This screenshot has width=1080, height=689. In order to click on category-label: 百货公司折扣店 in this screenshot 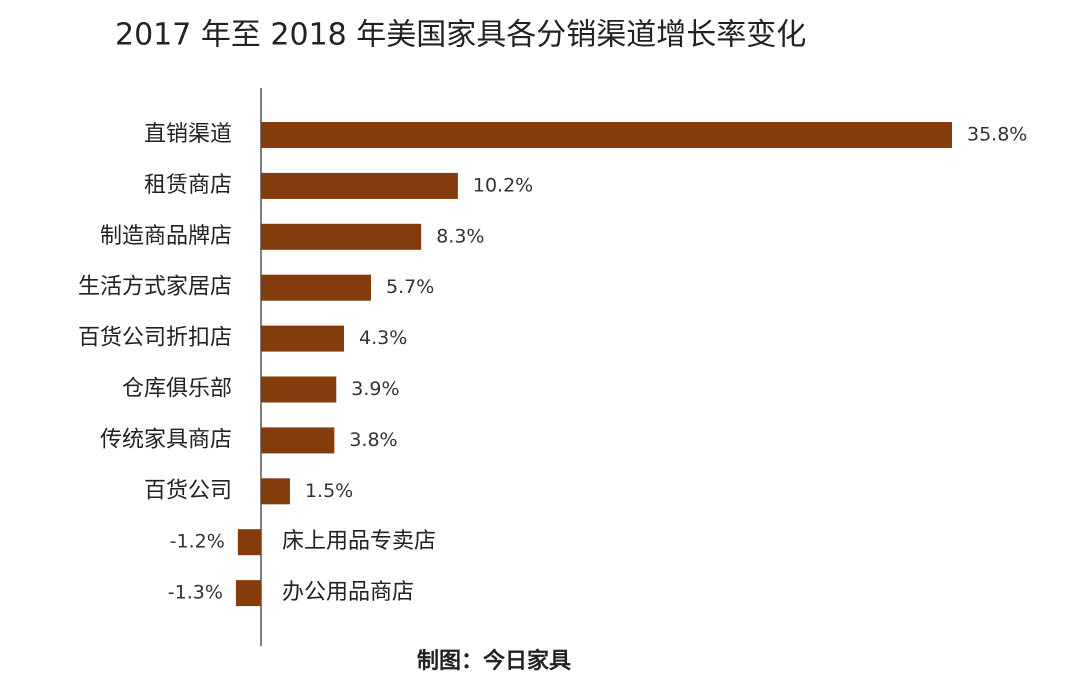, I will do `click(155, 338)`.